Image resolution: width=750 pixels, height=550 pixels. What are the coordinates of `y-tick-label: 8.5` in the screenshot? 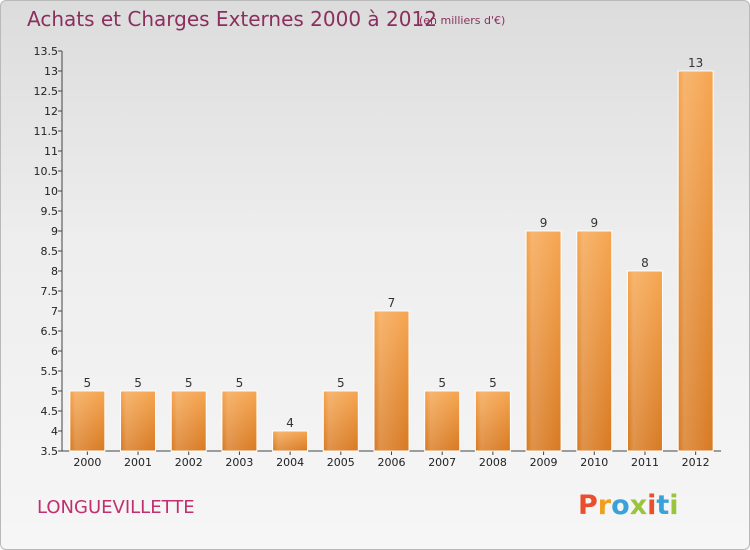 It's located at (50, 251).